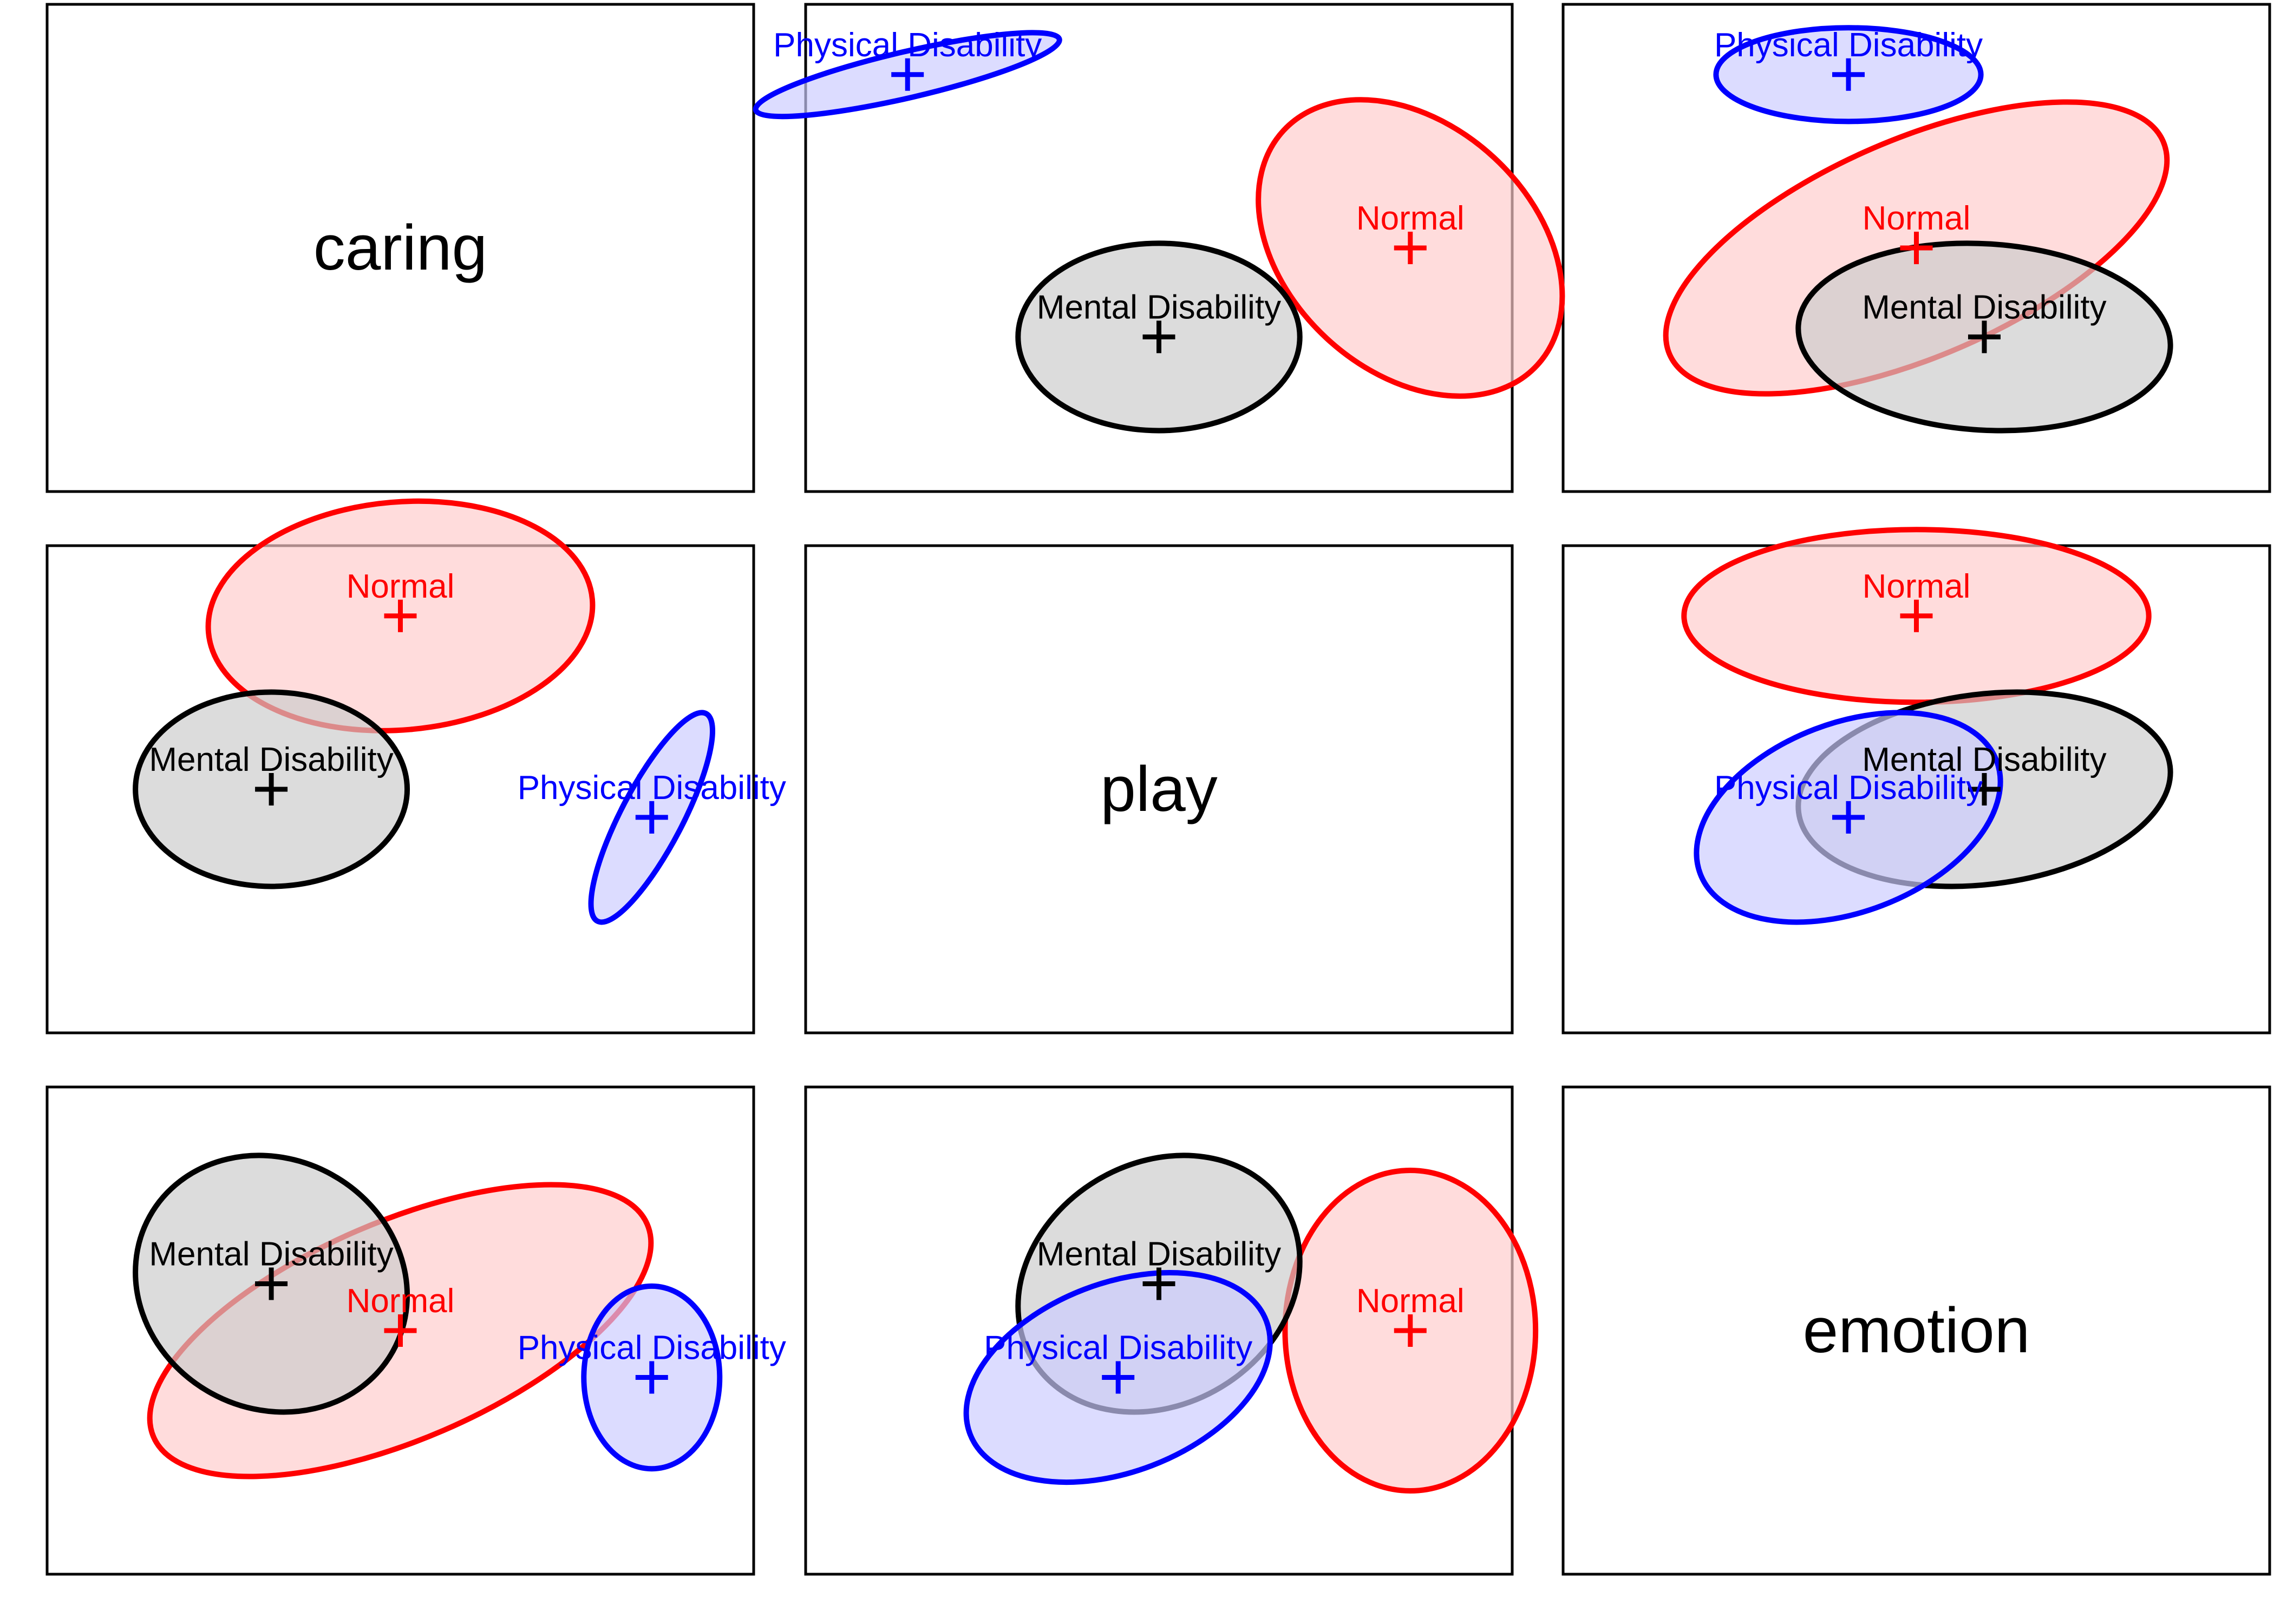 This screenshot has height=1624, width=2274. I want to click on variable-label-play: play, so click(1159, 790).